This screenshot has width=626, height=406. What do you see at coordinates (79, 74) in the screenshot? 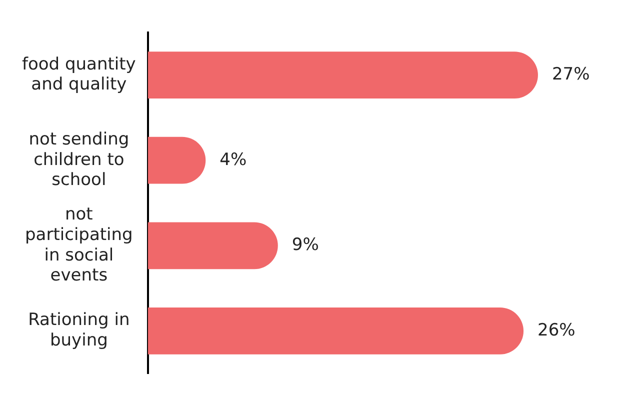
I see `y-tick-label: food quantity and quality` at bounding box center [79, 74].